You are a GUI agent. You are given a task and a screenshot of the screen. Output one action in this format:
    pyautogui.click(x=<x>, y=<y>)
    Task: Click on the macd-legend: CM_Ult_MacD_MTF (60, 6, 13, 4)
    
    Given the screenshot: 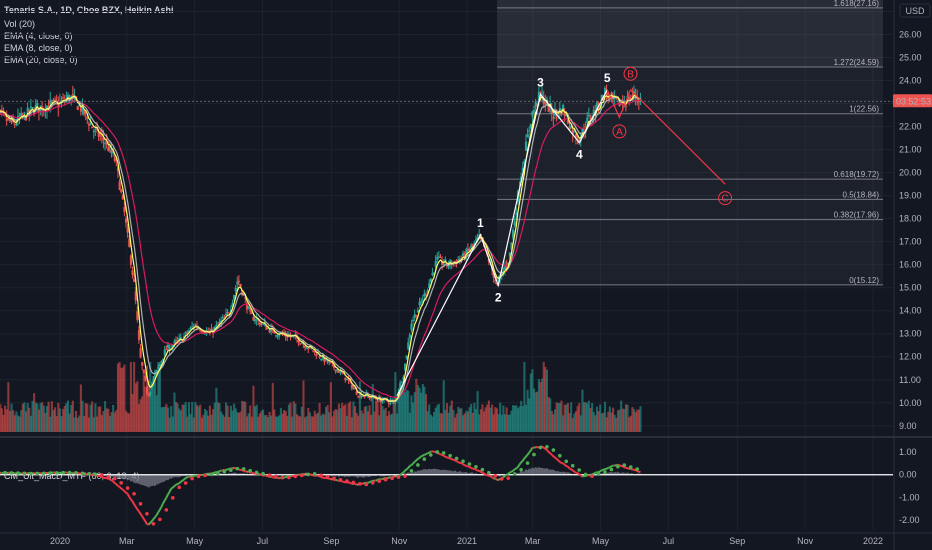 What is the action you would take?
    pyautogui.click(x=72, y=476)
    